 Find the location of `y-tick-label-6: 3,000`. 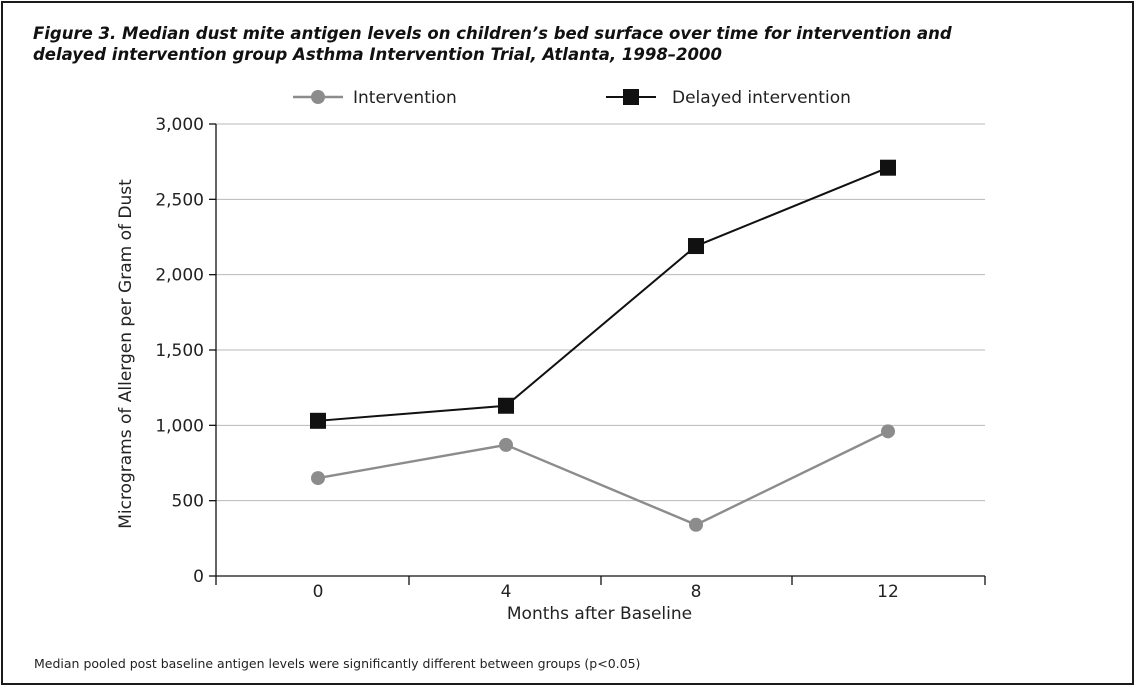

y-tick-label-6: 3,000 is located at coordinates (179, 125).